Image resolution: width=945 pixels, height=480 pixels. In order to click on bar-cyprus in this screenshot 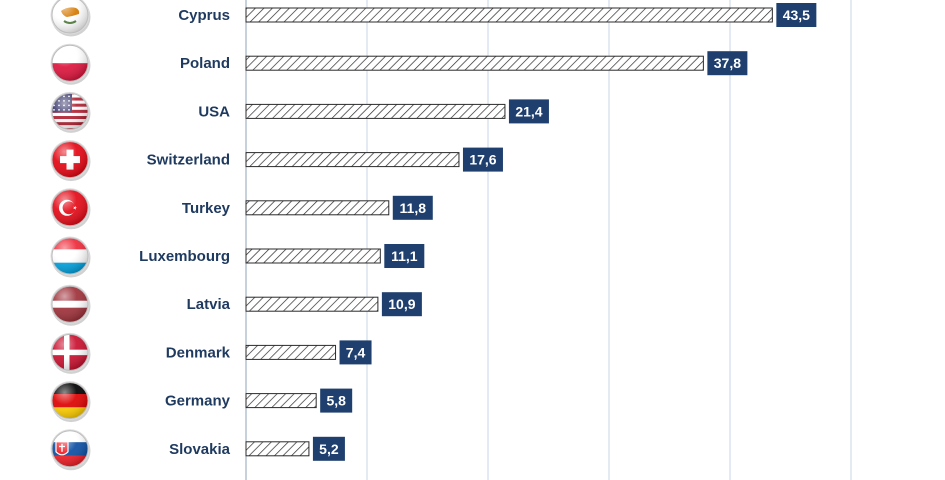, I will do `click(509, 15)`.